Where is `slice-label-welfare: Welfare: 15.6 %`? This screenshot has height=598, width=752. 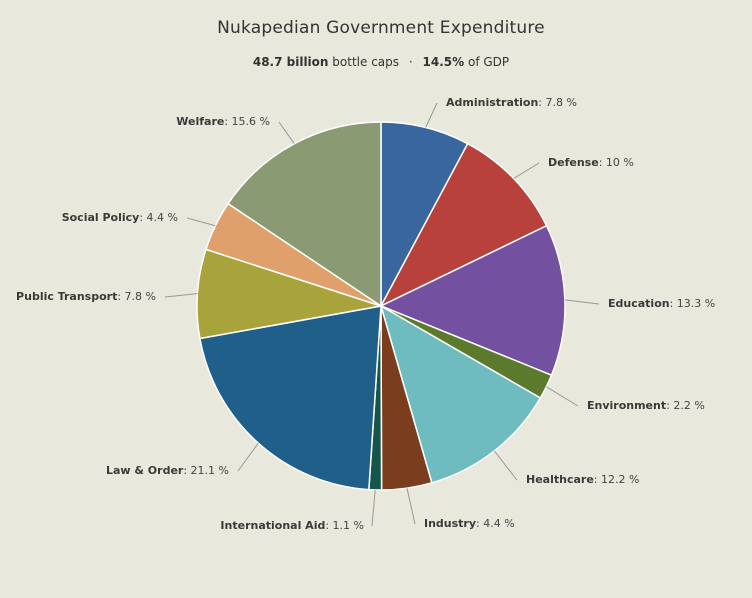
slice-label-welfare: Welfare: 15.6 % is located at coordinates (223, 121).